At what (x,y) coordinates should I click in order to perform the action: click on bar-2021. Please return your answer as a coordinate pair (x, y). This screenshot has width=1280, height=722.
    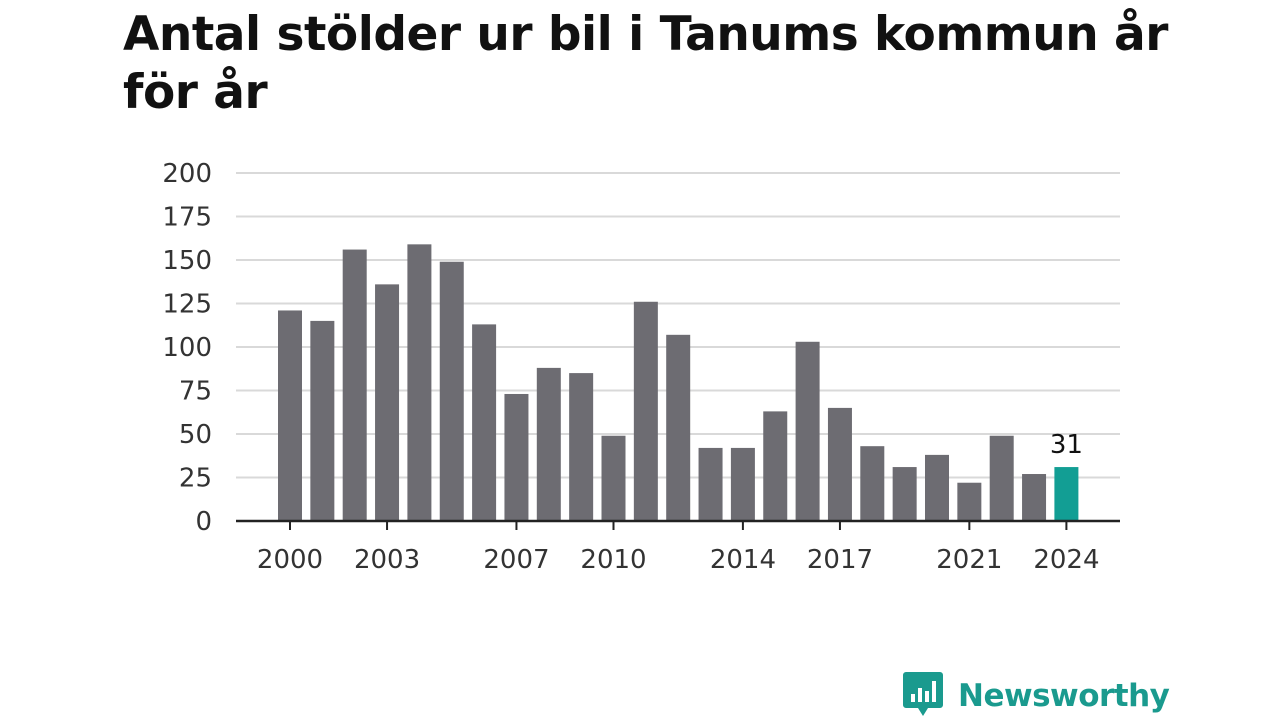
    Looking at the image, I should click on (969, 501).